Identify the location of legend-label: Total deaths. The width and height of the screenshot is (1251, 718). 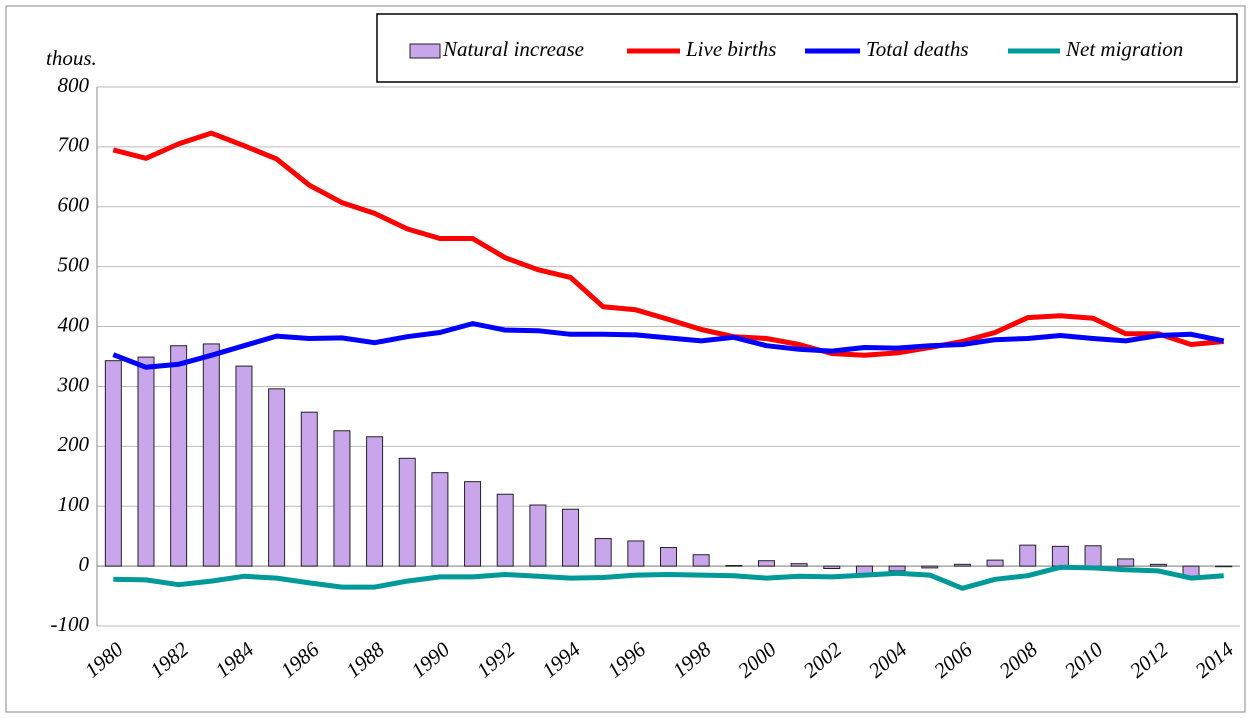
(917, 49).